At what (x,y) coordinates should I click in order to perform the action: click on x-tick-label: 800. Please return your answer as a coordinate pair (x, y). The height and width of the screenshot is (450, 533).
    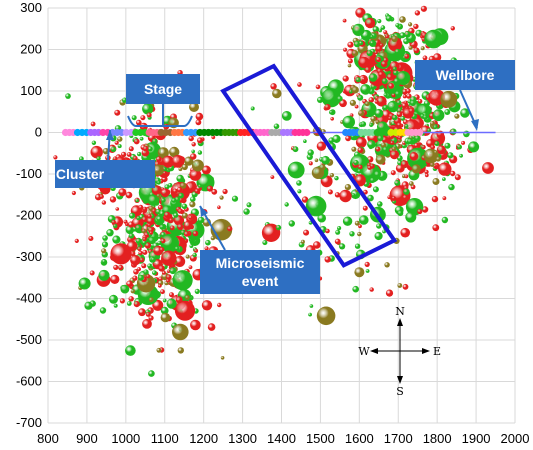
    Looking at the image, I should click on (48, 438).